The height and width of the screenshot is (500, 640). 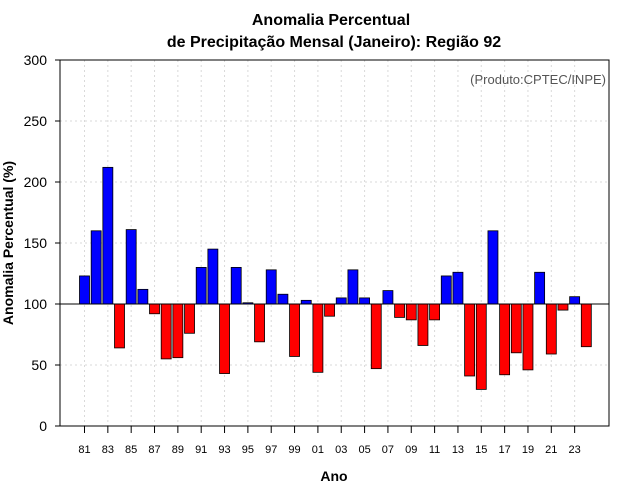 What do you see at coordinates (333, 476) in the screenshot?
I see `x-axis-title: Ano` at bounding box center [333, 476].